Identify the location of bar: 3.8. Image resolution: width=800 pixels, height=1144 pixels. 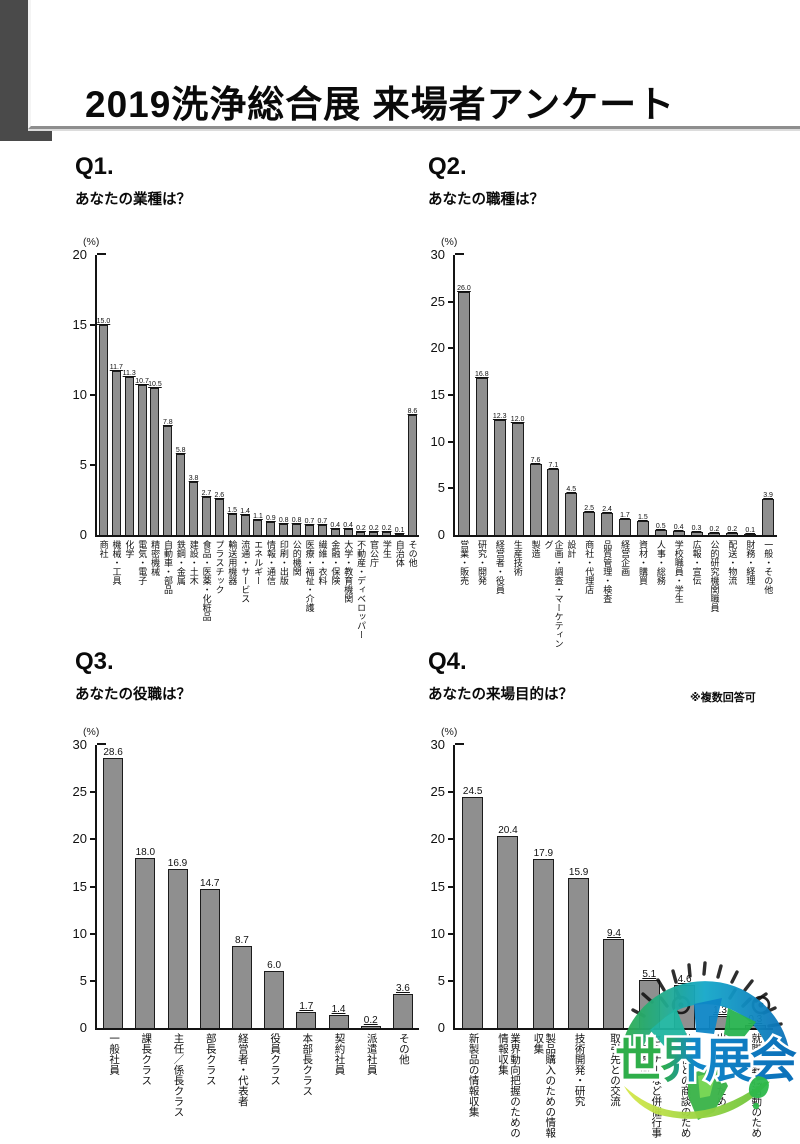
(193, 505).